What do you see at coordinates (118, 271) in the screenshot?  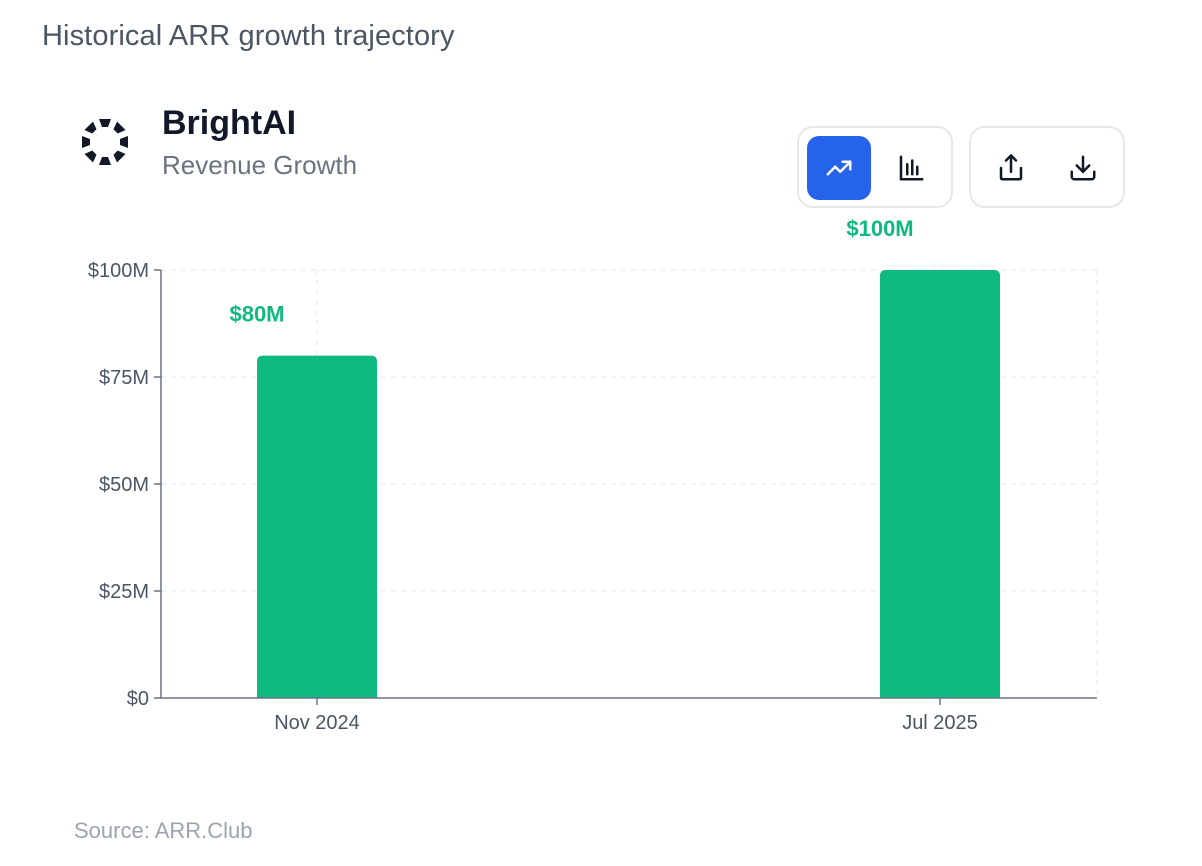 I see `y-tick-label: $100M` at bounding box center [118, 271].